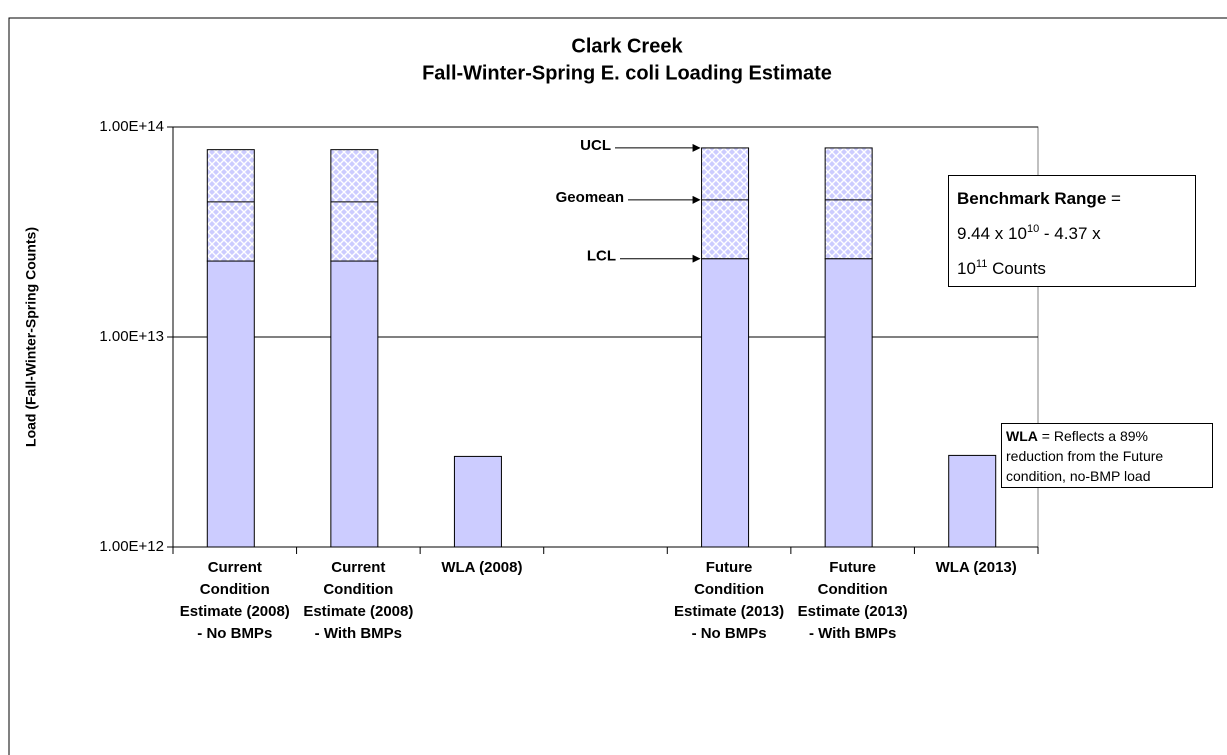  I want to click on benchmark-line: 1011 Counts, so click(1072, 266).